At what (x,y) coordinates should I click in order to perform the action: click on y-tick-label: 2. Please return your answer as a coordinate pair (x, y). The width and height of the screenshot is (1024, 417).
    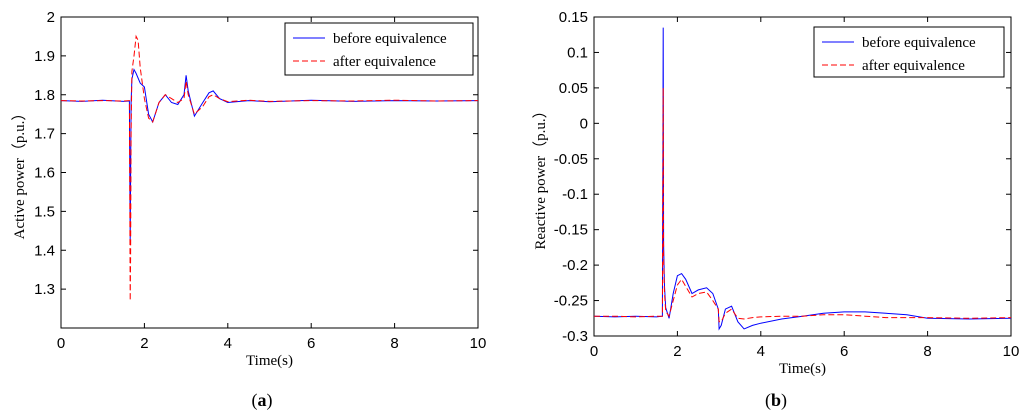
    Looking at the image, I should click on (51, 17).